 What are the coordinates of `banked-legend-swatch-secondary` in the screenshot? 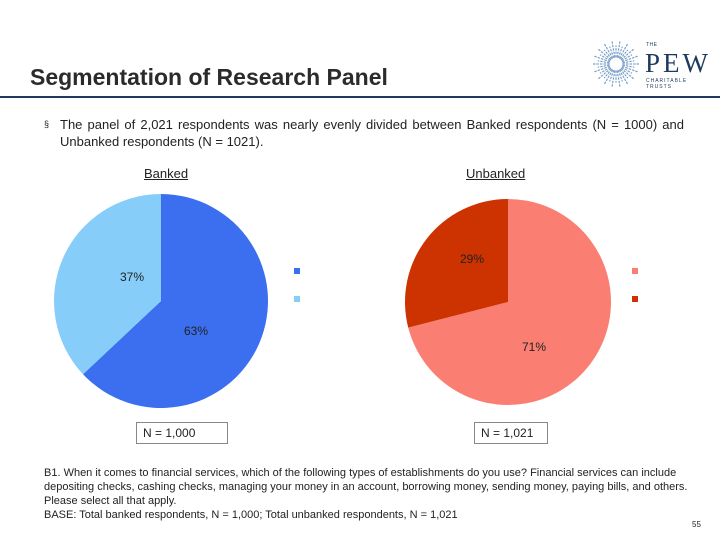 It's located at (297, 299).